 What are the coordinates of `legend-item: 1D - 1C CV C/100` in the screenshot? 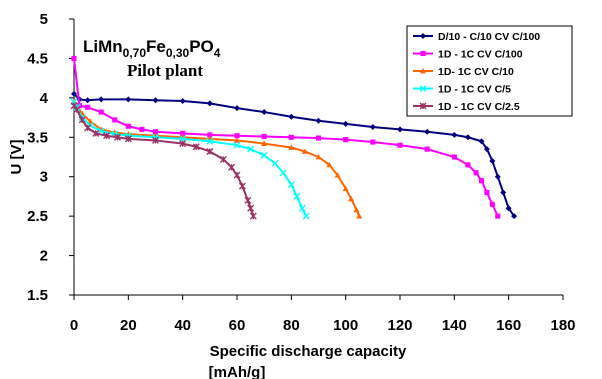 It's located at (468, 55).